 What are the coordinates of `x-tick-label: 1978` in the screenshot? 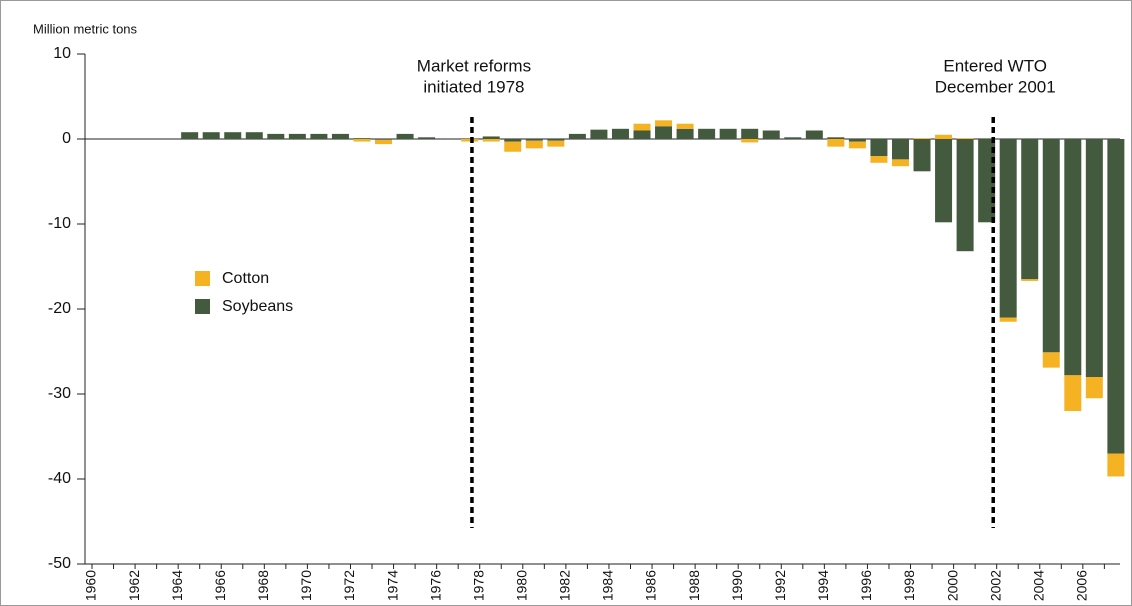 It's located at (478, 585).